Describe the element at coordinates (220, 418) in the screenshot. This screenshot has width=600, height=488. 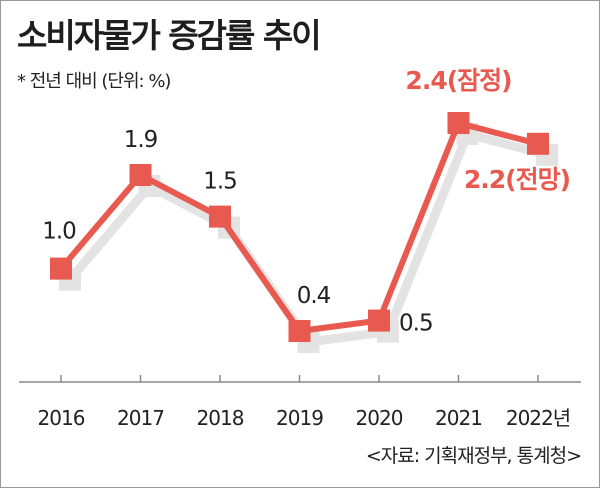
I see `x-tick-label: 2018` at that location.